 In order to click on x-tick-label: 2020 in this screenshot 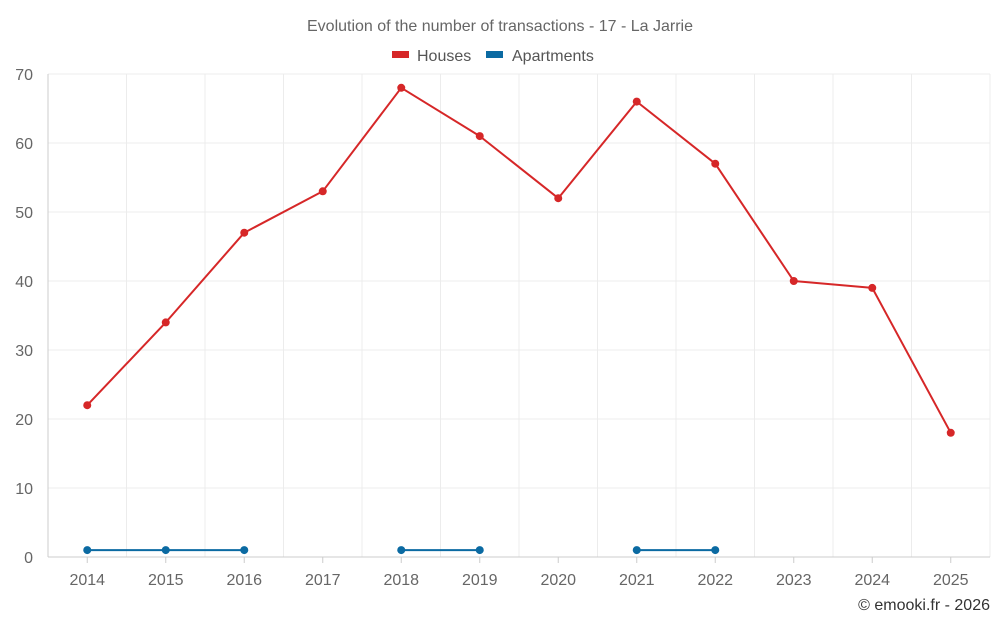, I will do `click(558, 580)`.